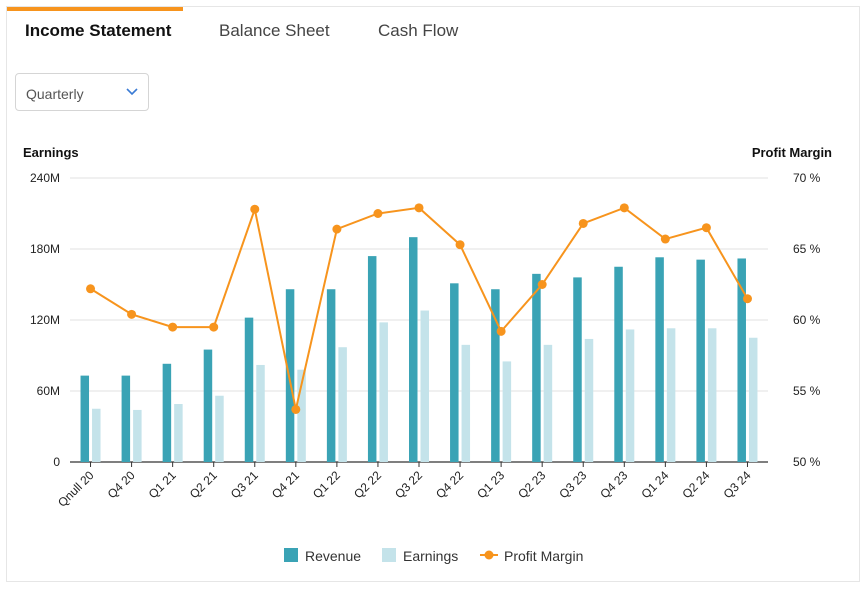 The width and height of the screenshot is (864, 590). Describe the element at coordinates (367, 484) in the screenshot. I see `x-tick-label: Q2 22` at that location.